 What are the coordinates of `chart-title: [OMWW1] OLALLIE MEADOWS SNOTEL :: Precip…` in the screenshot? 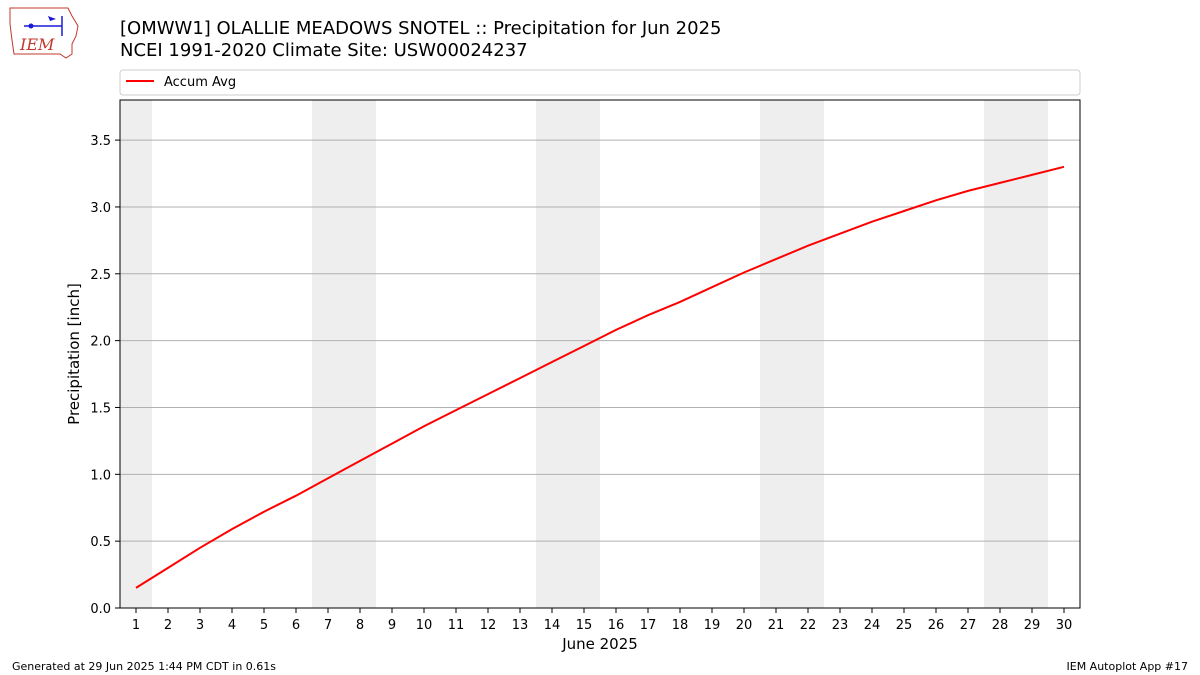 It's located at (421, 28).